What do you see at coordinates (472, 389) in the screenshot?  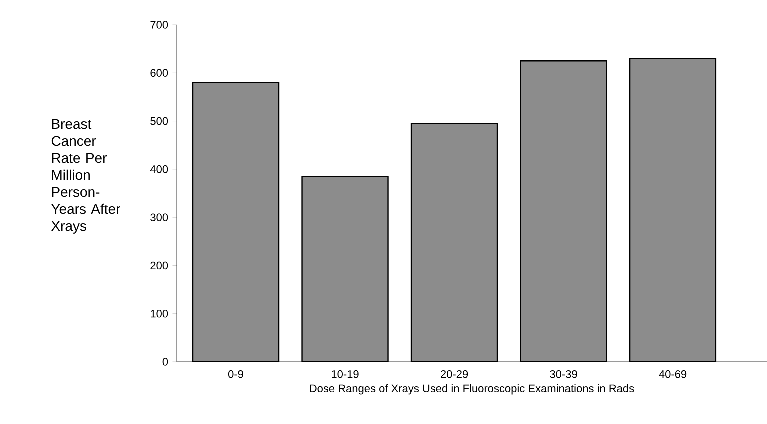 I see `x-axis-title: Dose Ranges of Xrays Used in Fluoroscopic Examinations in Rads` at bounding box center [472, 389].